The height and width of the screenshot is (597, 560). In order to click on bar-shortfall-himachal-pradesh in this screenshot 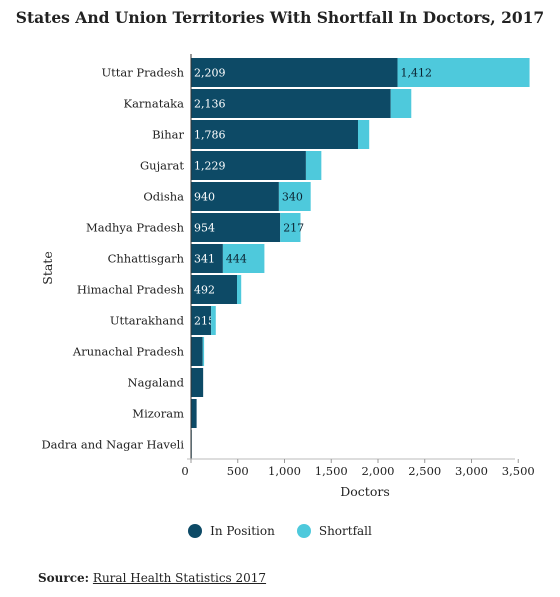, I will do `click(239, 289)`.